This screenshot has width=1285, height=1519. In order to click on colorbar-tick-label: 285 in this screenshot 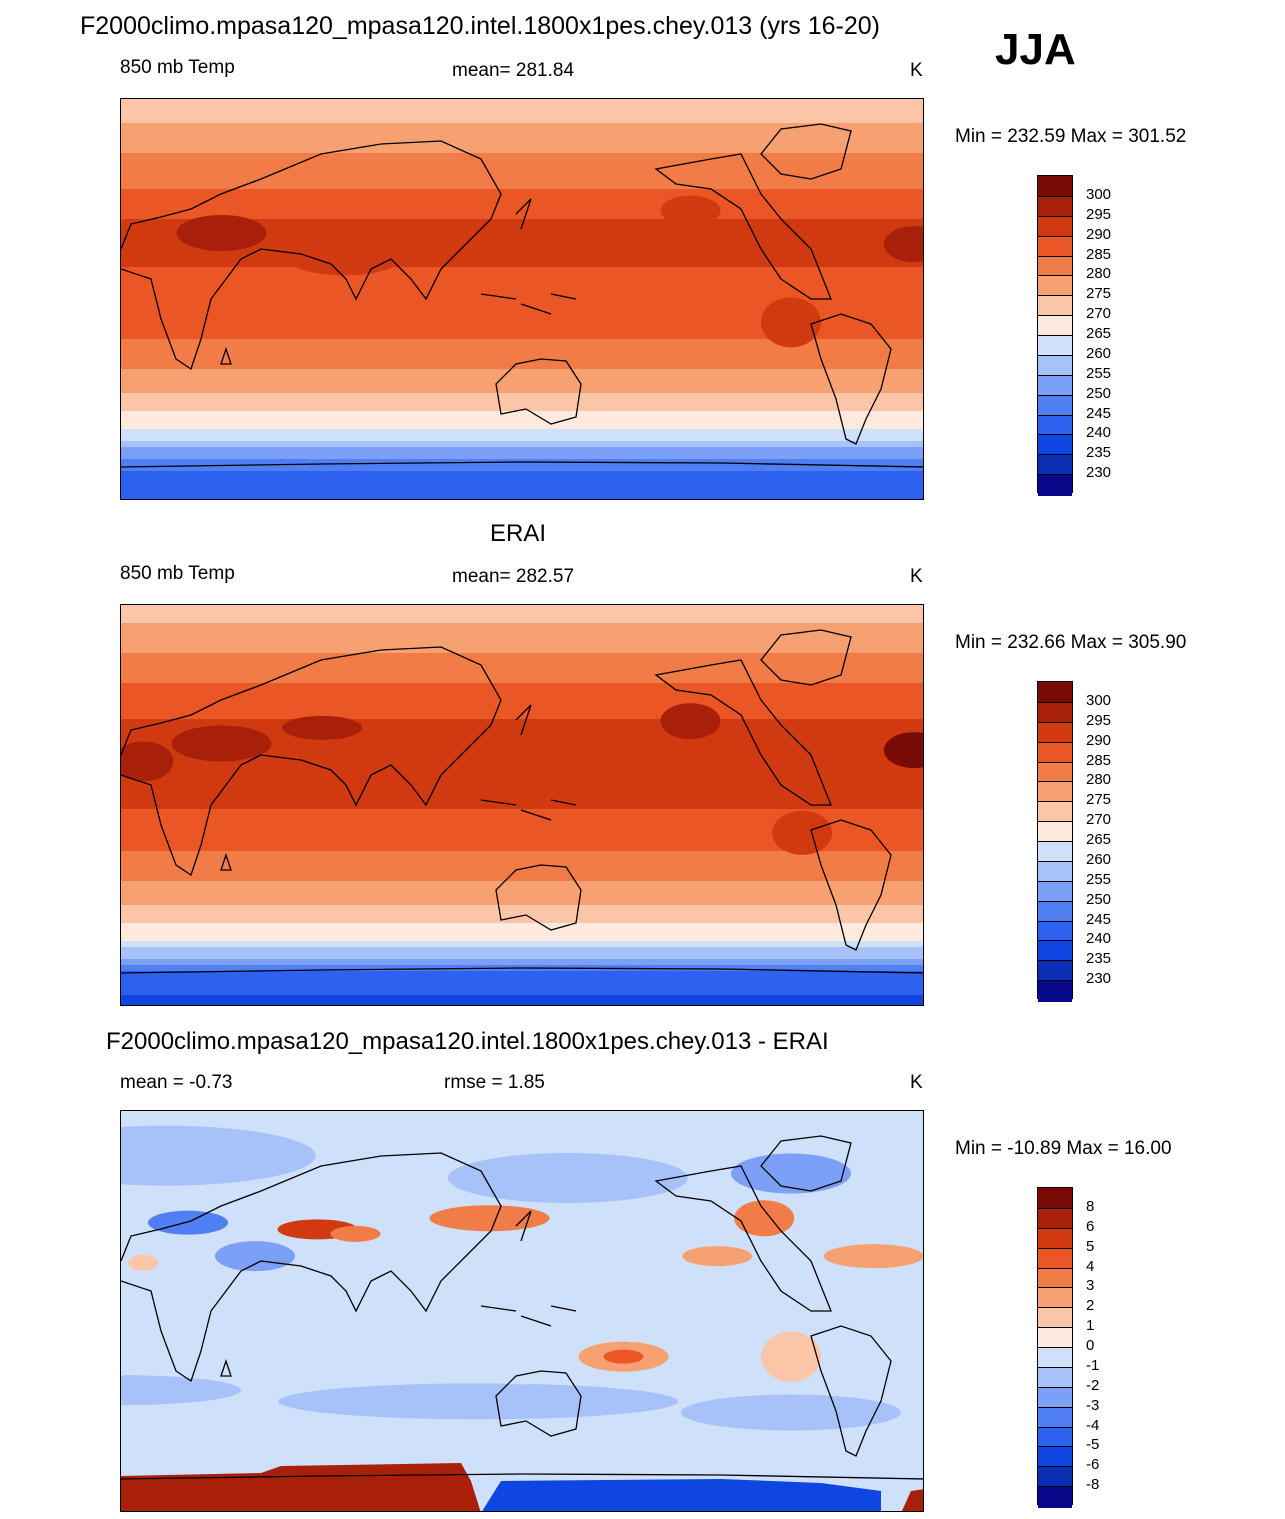, I will do `click(1099, 760)`.